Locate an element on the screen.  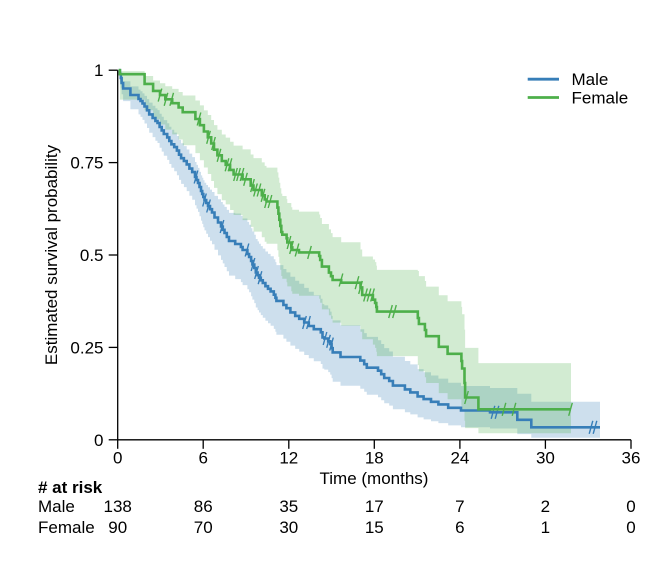
svg-text: 0.75 is located at coordinates (86, 163).